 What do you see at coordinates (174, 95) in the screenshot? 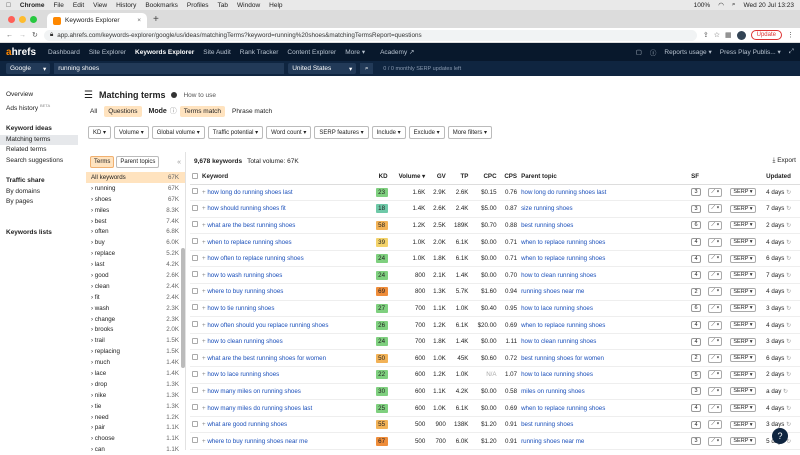
I see `video-play-icon` at bounding box center [174, 95].